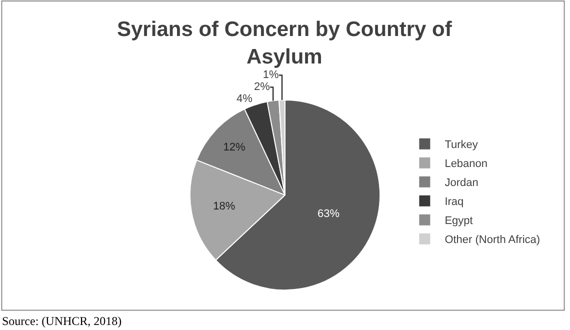  I want to click on data-label: 2%, so click(262, 87).